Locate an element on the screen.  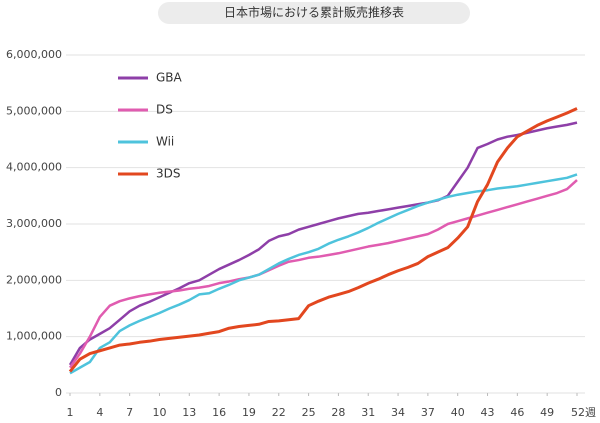
x-tick-label: 1 is located at coordinates (70, 412).